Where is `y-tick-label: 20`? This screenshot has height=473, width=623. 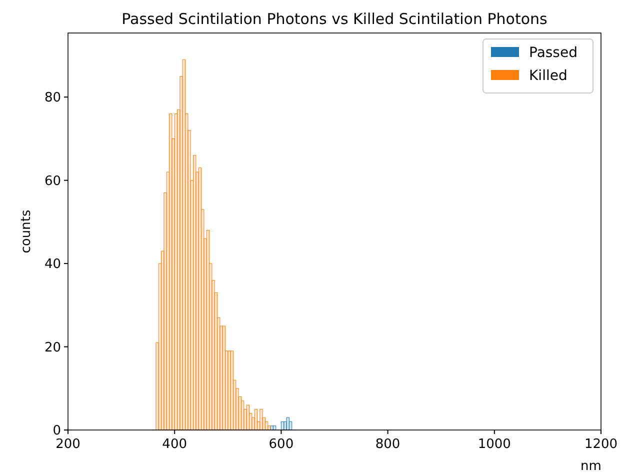 y-tick-label: 20 is located at coordinates (52, 348).